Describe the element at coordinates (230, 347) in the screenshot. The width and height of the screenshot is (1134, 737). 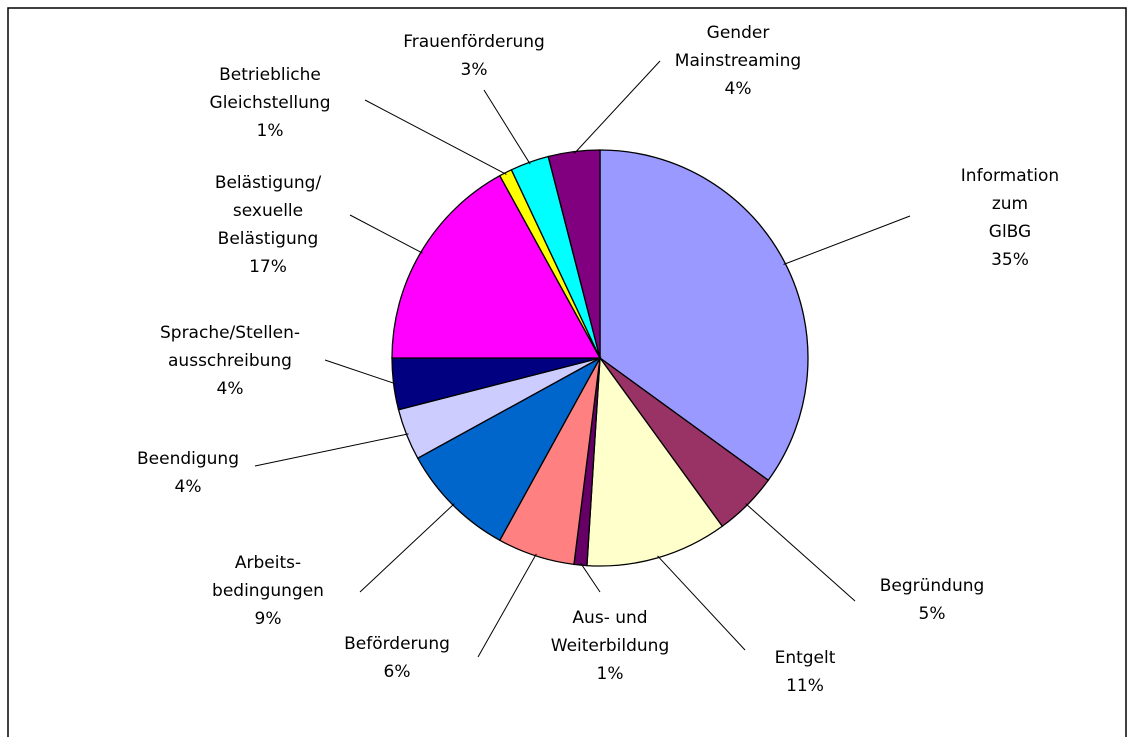
I see `category-label: Sprache/Stellen- ausschreibung` at that location.